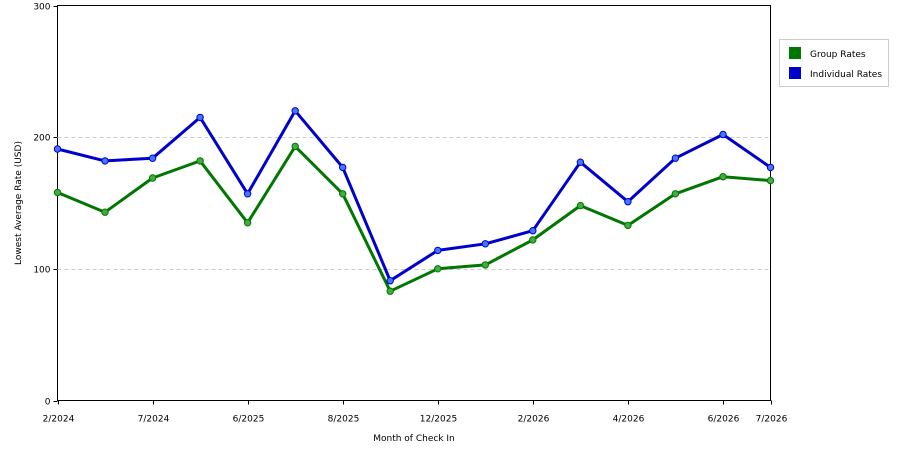 This screenshot has height=450, width=900. What do you see at coordinates (629, 420) in the screenshot?
I see `x-tick-label: 4/2026` at bounding box center [629, 420].